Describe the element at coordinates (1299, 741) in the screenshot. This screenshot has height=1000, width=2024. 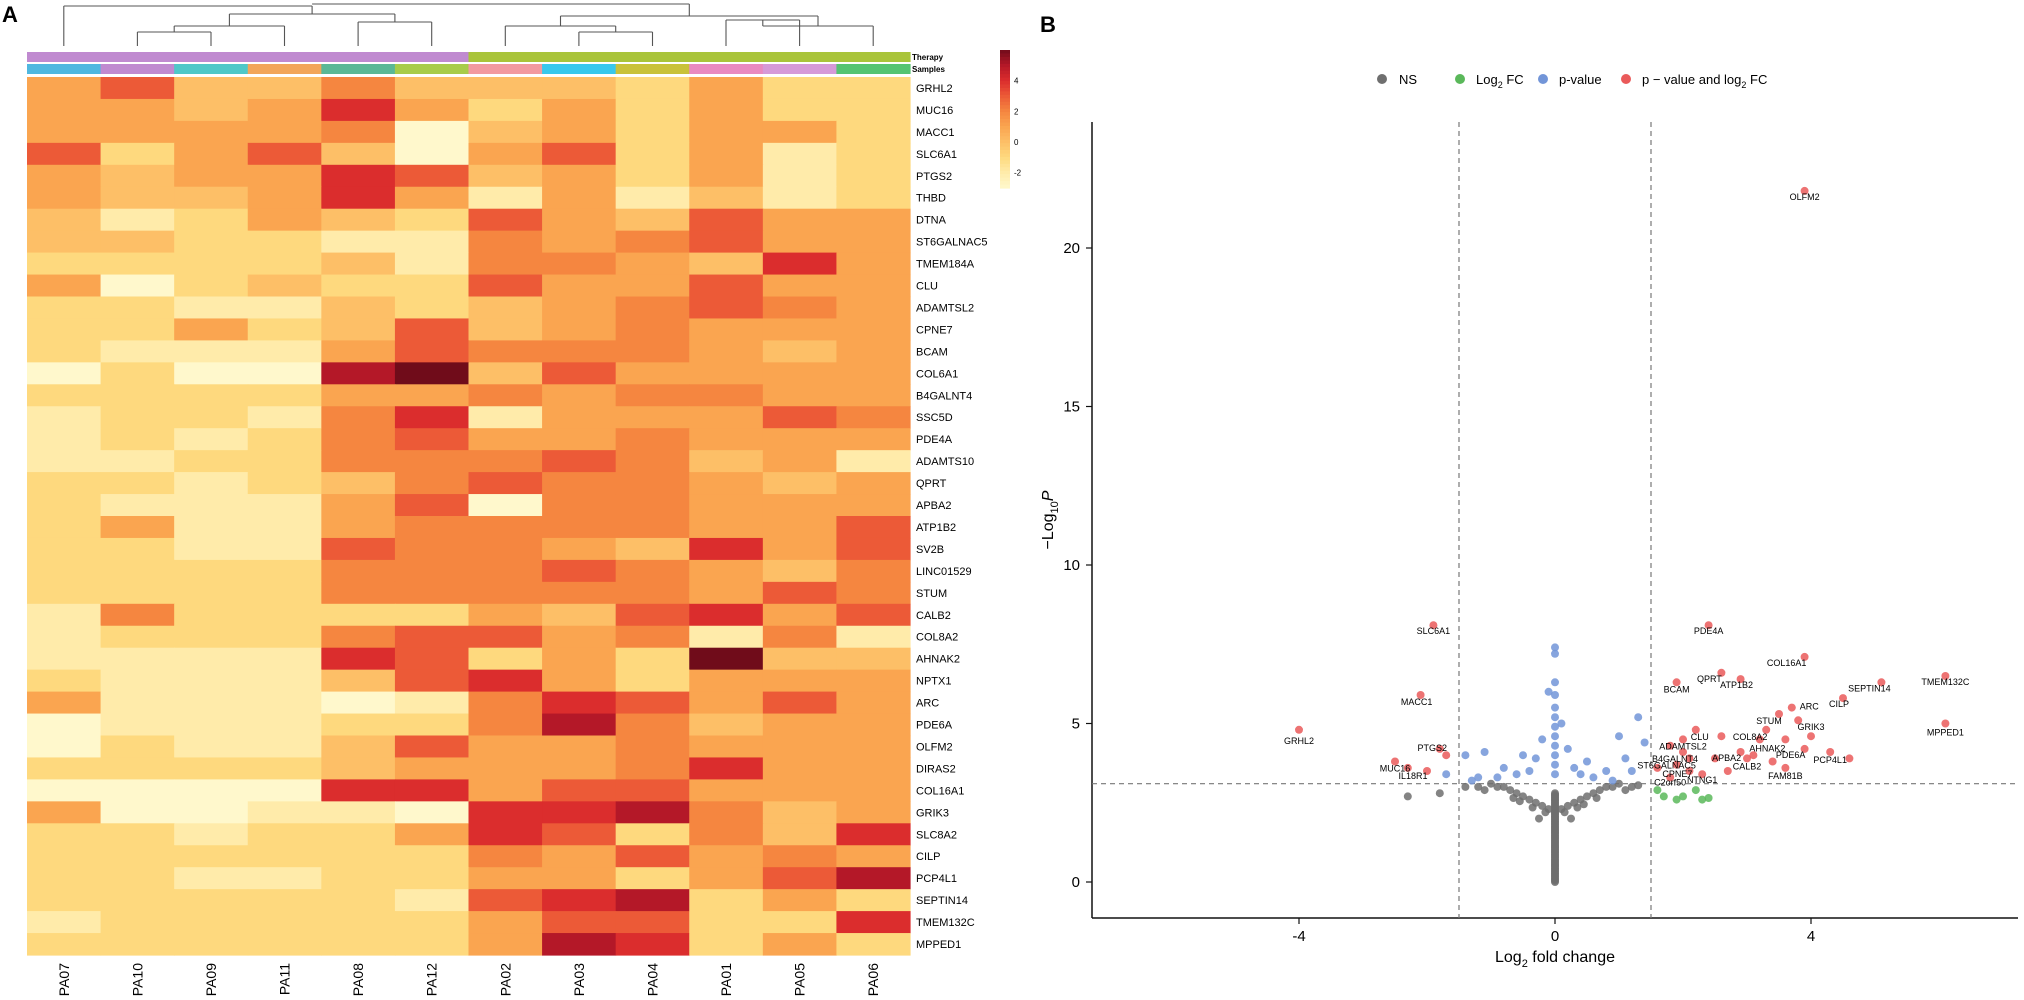
I see `point-label-grhl2: GRHL2` at that location.